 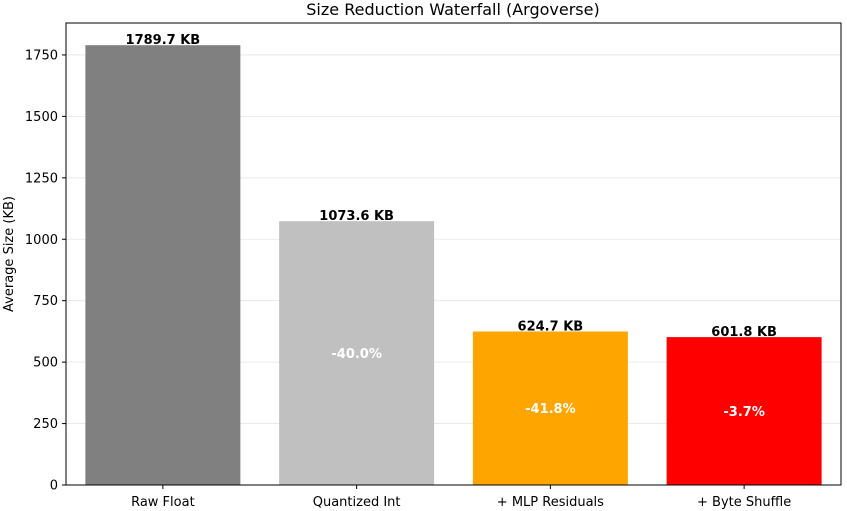 What do you see at coordinates (163, 502) in the screenshot?
I see `x-tick-label: Raw Float` at bounding box center [163, 502].